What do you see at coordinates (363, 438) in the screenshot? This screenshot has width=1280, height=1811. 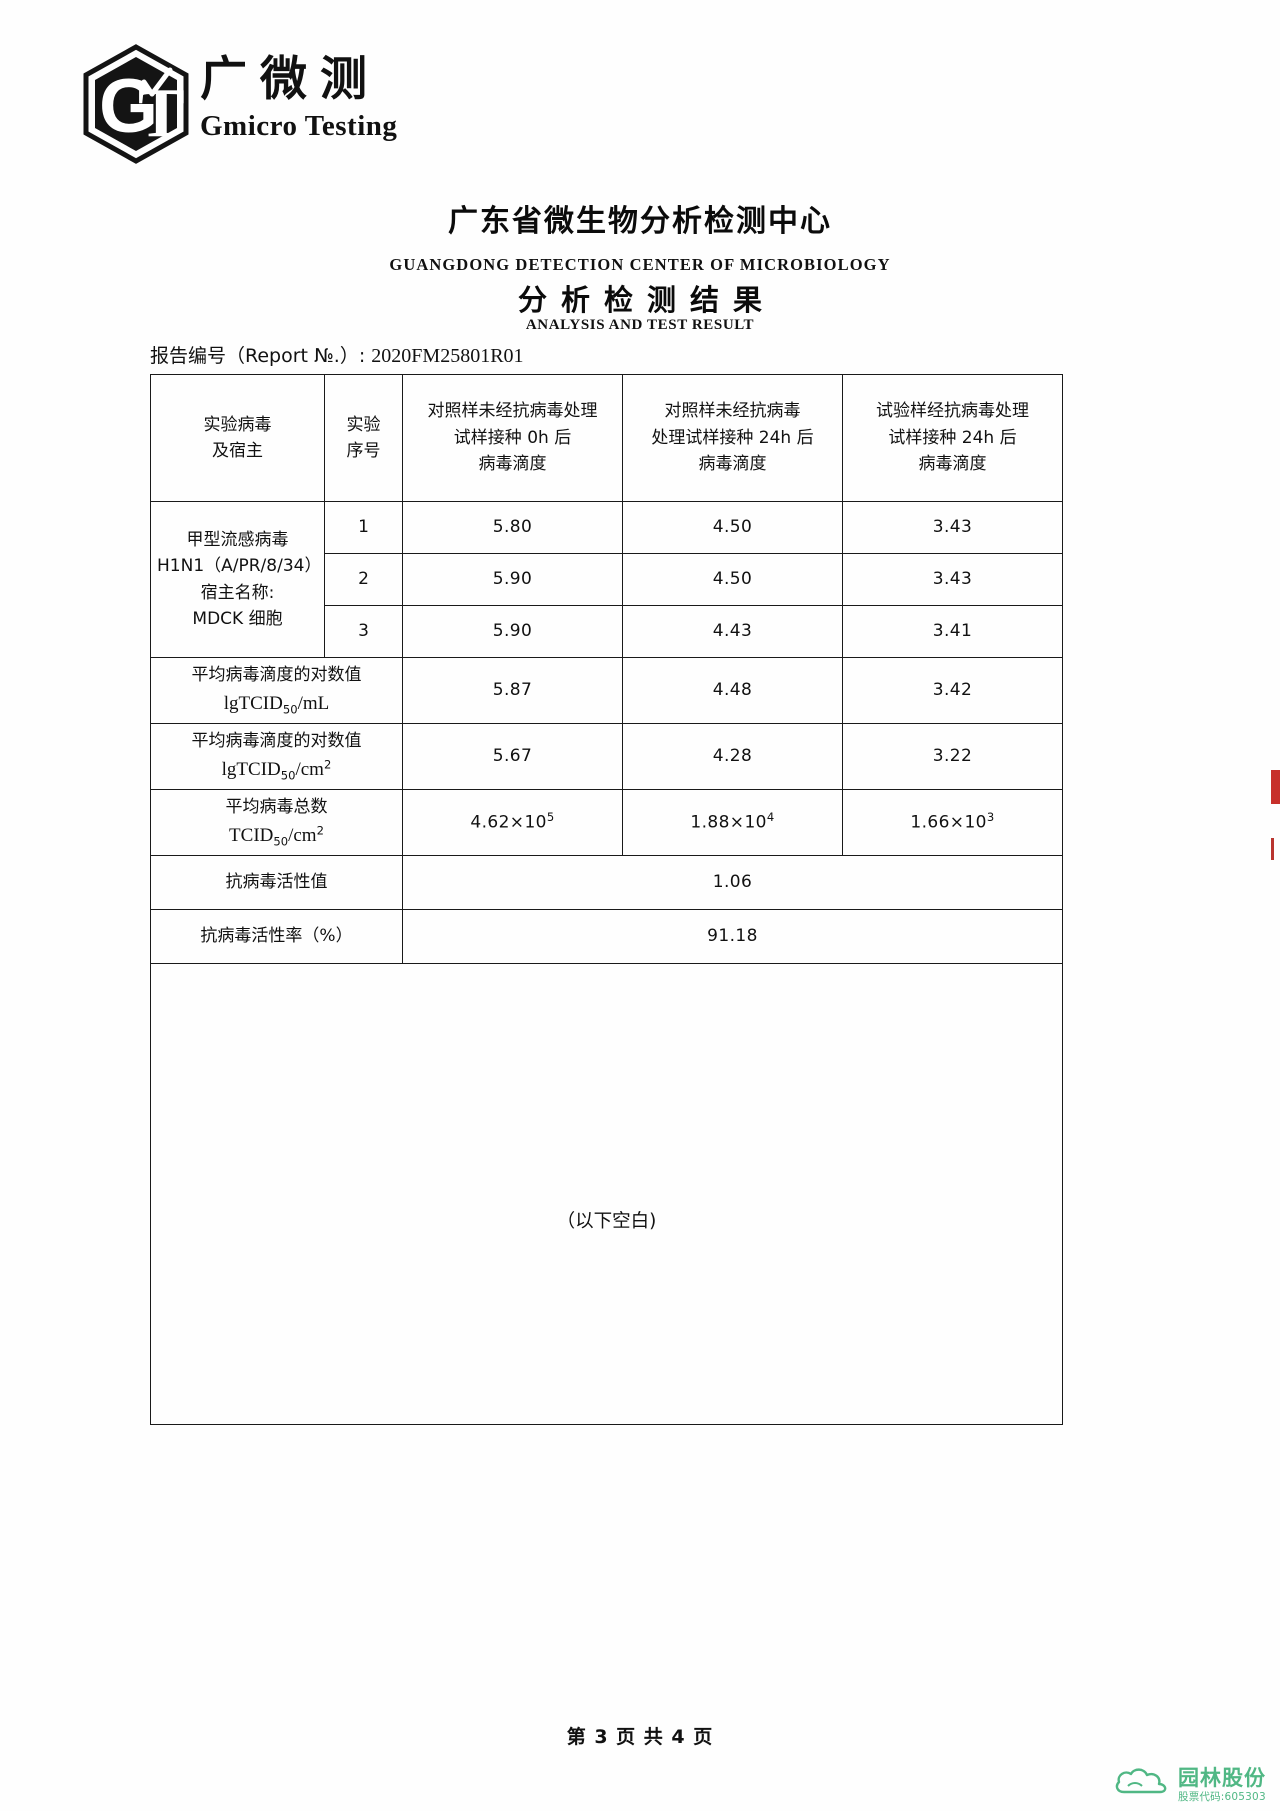 I see `th-replicate-no: 实验 序号` at bounding box center [363, 438].